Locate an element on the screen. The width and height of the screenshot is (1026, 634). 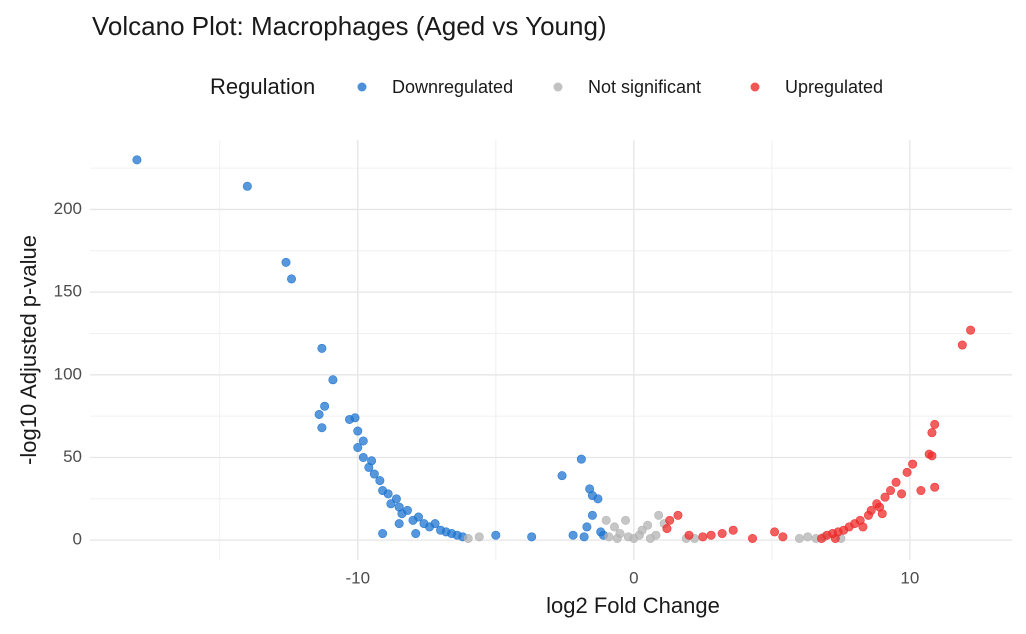
legend-label: Downregulated is located at coordinates (452, 87).